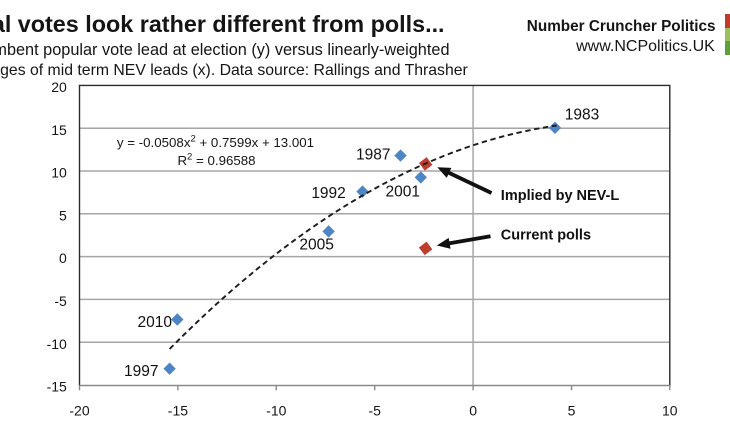  I want to click on svg-text: 2005, so click(316, 245).